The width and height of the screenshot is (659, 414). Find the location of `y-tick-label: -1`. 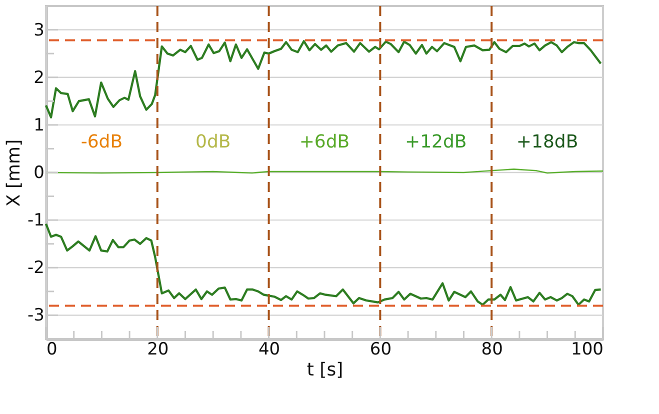

y-tick-label: -1 is located at coordinates (36, 220).